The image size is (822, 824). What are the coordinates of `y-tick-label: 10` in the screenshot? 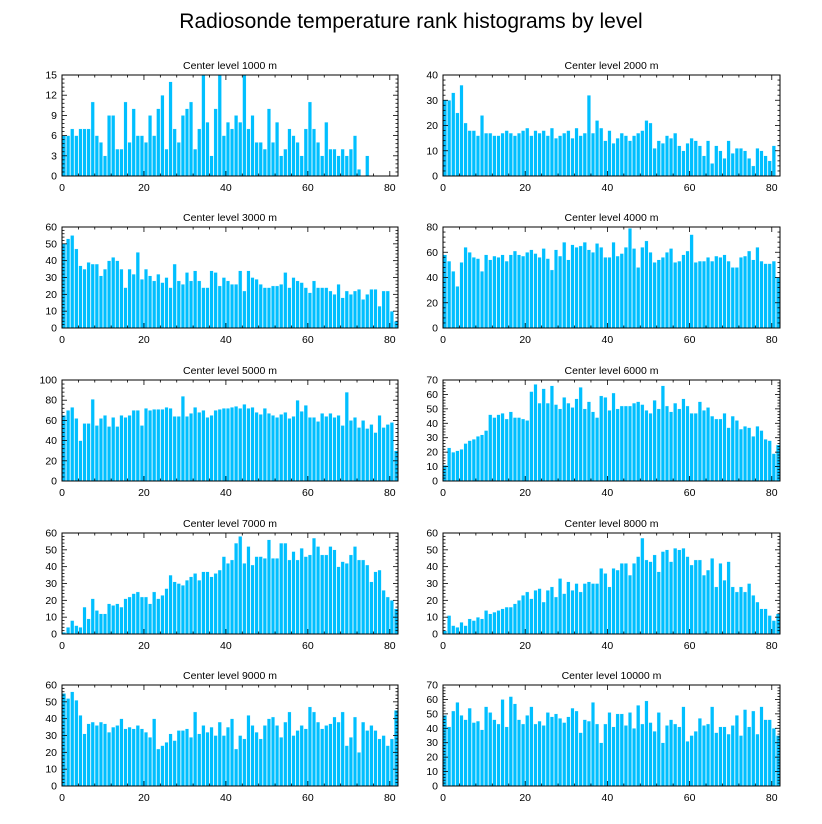 It's located at (51, 770).